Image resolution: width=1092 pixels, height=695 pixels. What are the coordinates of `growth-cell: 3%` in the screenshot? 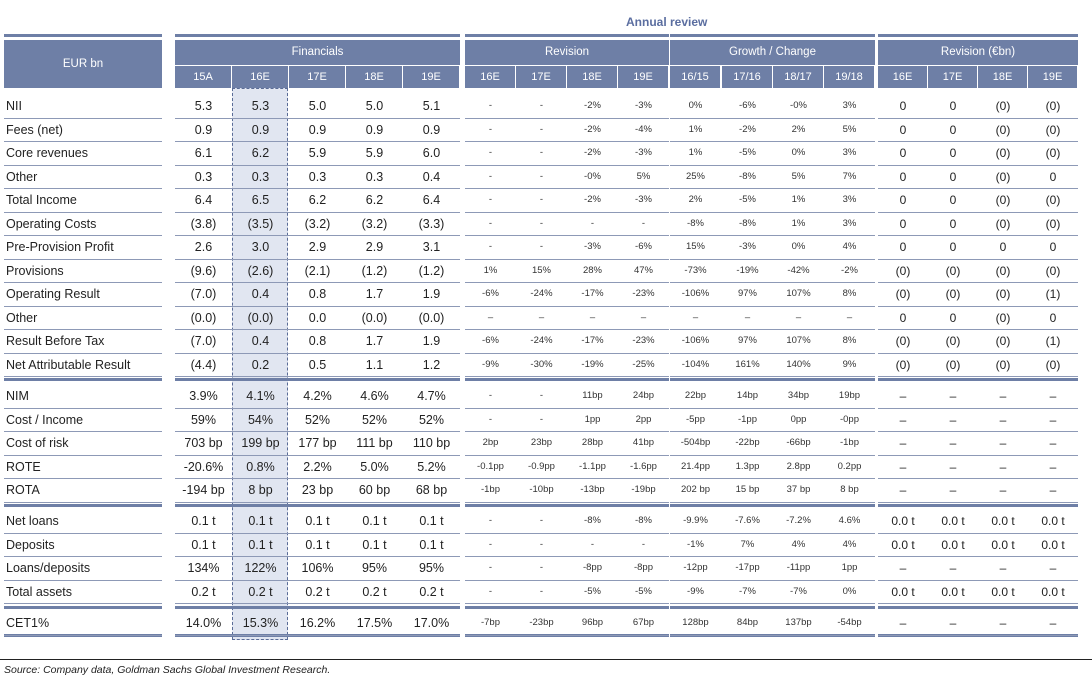 It's located at (849, 199).